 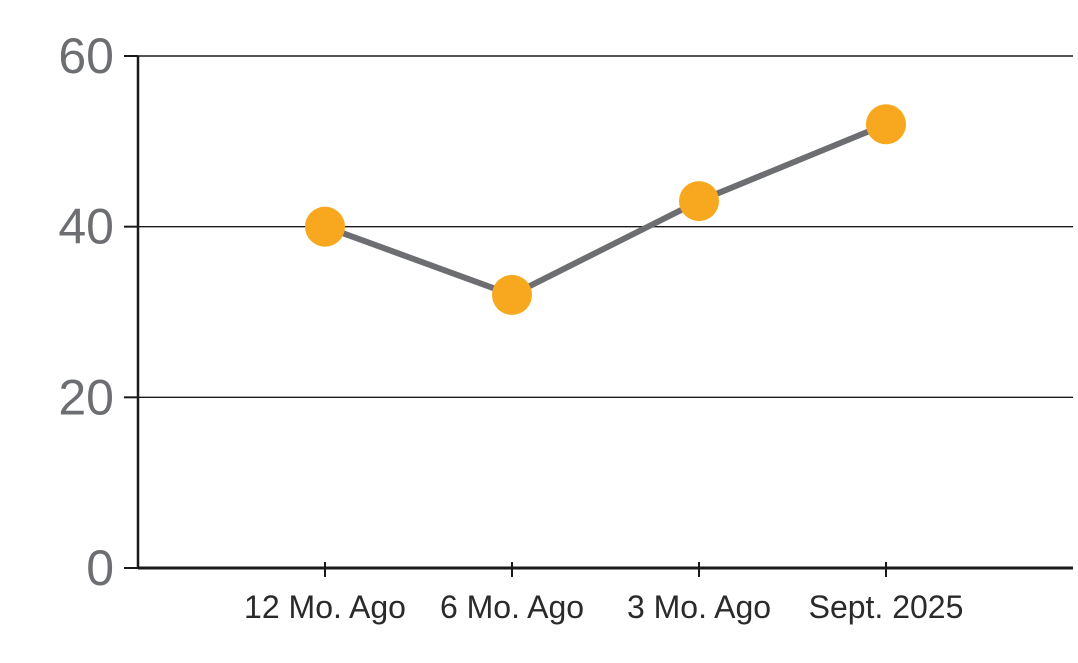 I want to click on x-tick-label: 6 Mo. Ago, so click(x=512, y=607).